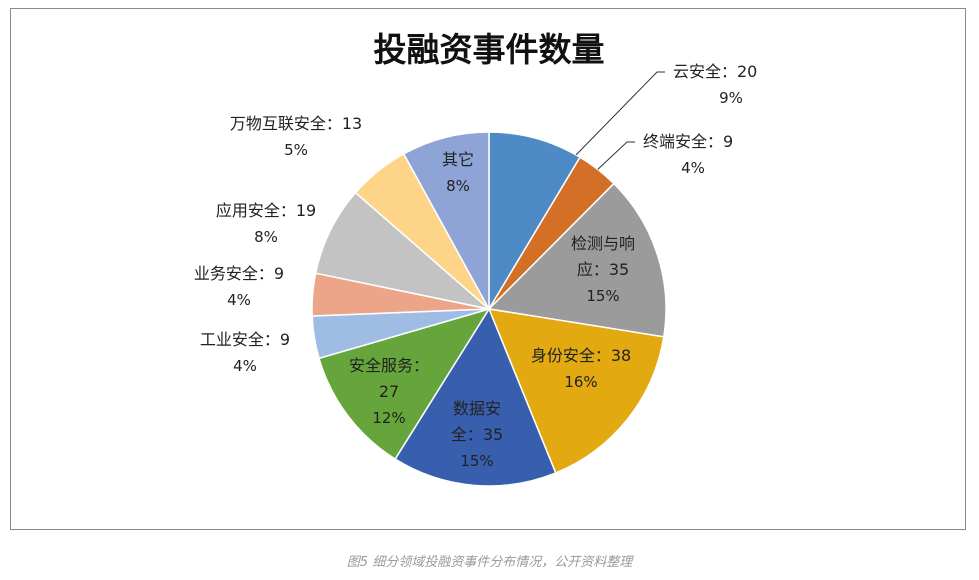 The width and height of the screenshot is (979, 580). I want to click on slice-percent-3: 16%, so click(580, 382).